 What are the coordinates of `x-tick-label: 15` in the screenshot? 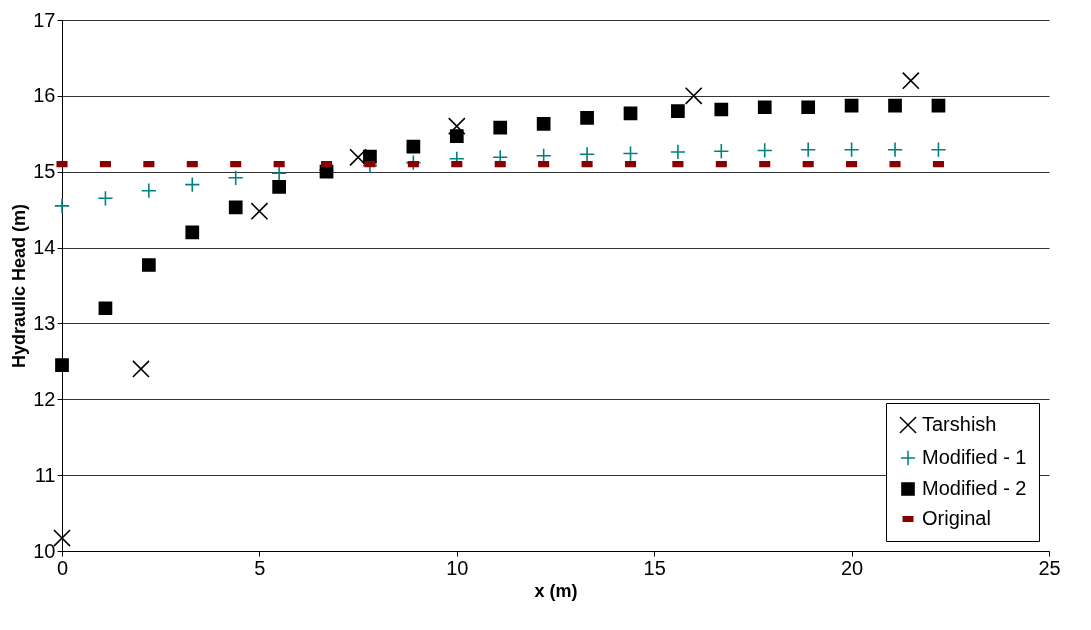 It's located at (654, 567).